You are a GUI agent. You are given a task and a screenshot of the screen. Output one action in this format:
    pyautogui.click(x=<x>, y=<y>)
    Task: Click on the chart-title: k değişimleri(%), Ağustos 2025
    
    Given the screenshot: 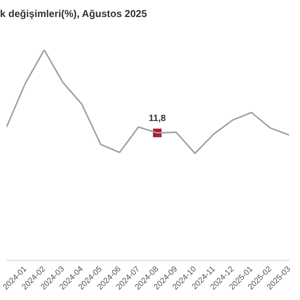 What is the action you would take?
    pyautogui.click(x=74, y=14)
    